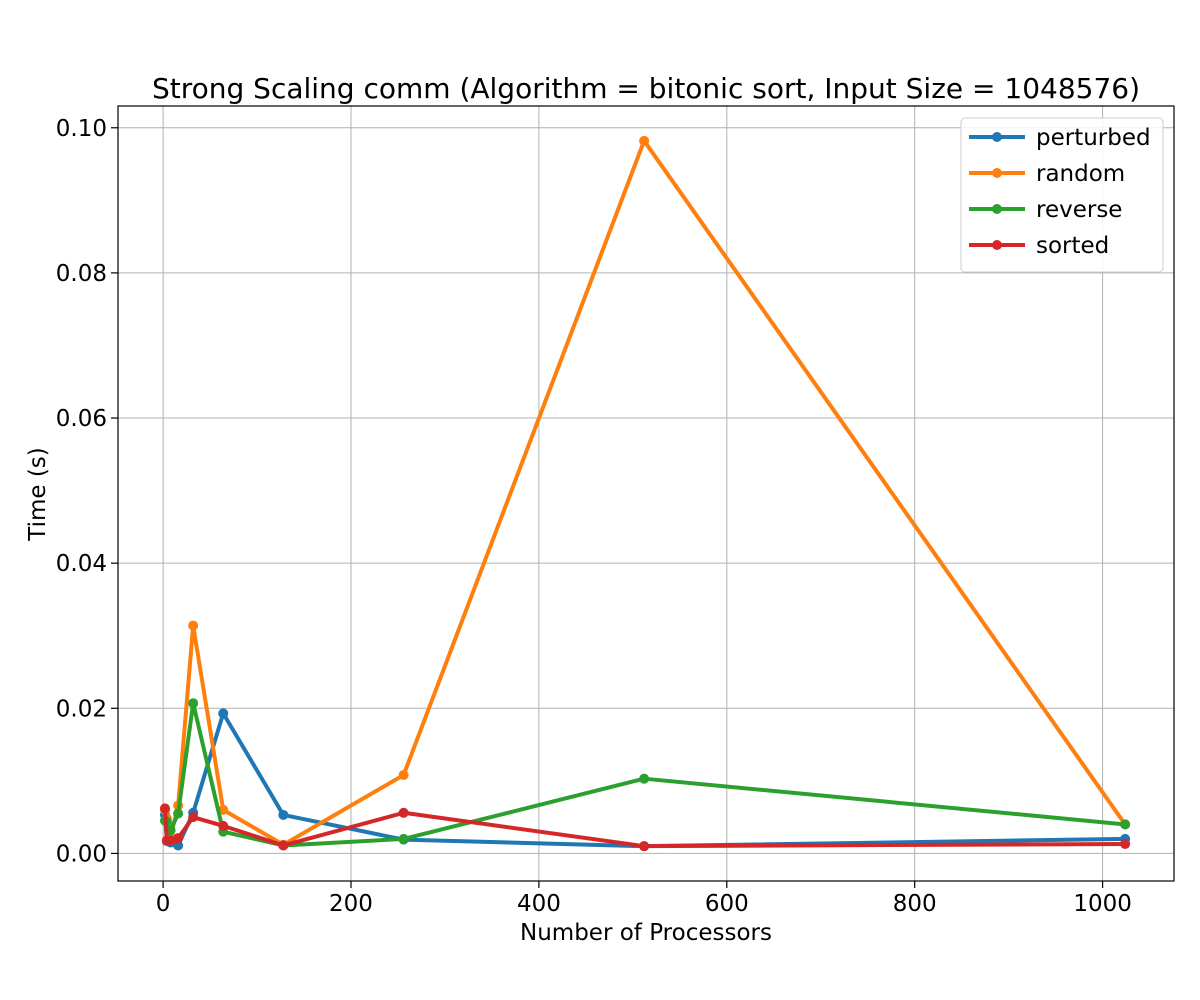 This screenshot has width=1200, height=1000. I want to click on legend-item-random: random, so click(1047, 174).